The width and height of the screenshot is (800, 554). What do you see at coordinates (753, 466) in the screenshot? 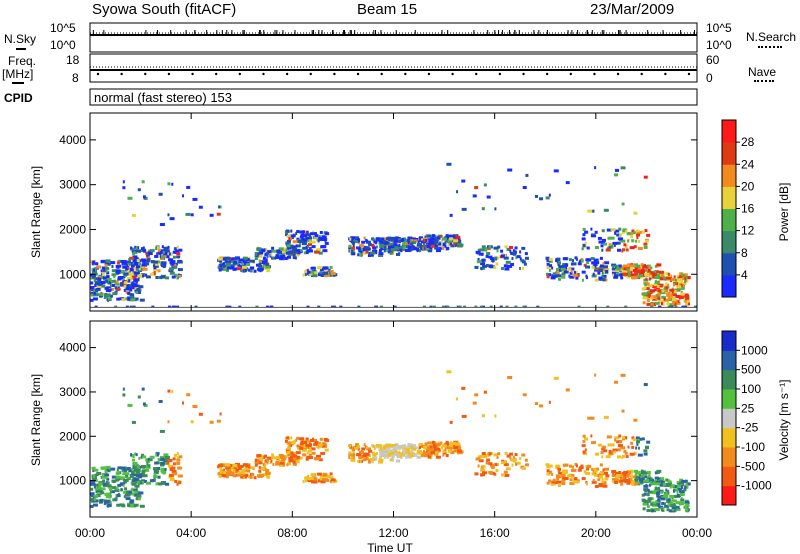
I see `velocity-colorbar-tick-label: -500` at bounding box center [753, 466].